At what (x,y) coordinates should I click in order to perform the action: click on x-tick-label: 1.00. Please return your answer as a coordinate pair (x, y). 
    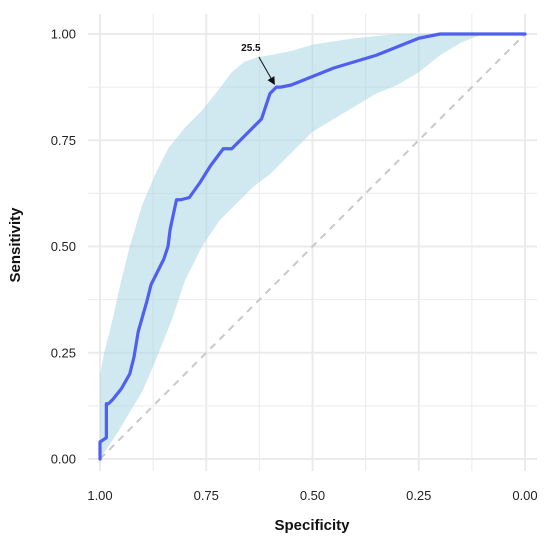
    Looking at the image, I should click on (99, 495).